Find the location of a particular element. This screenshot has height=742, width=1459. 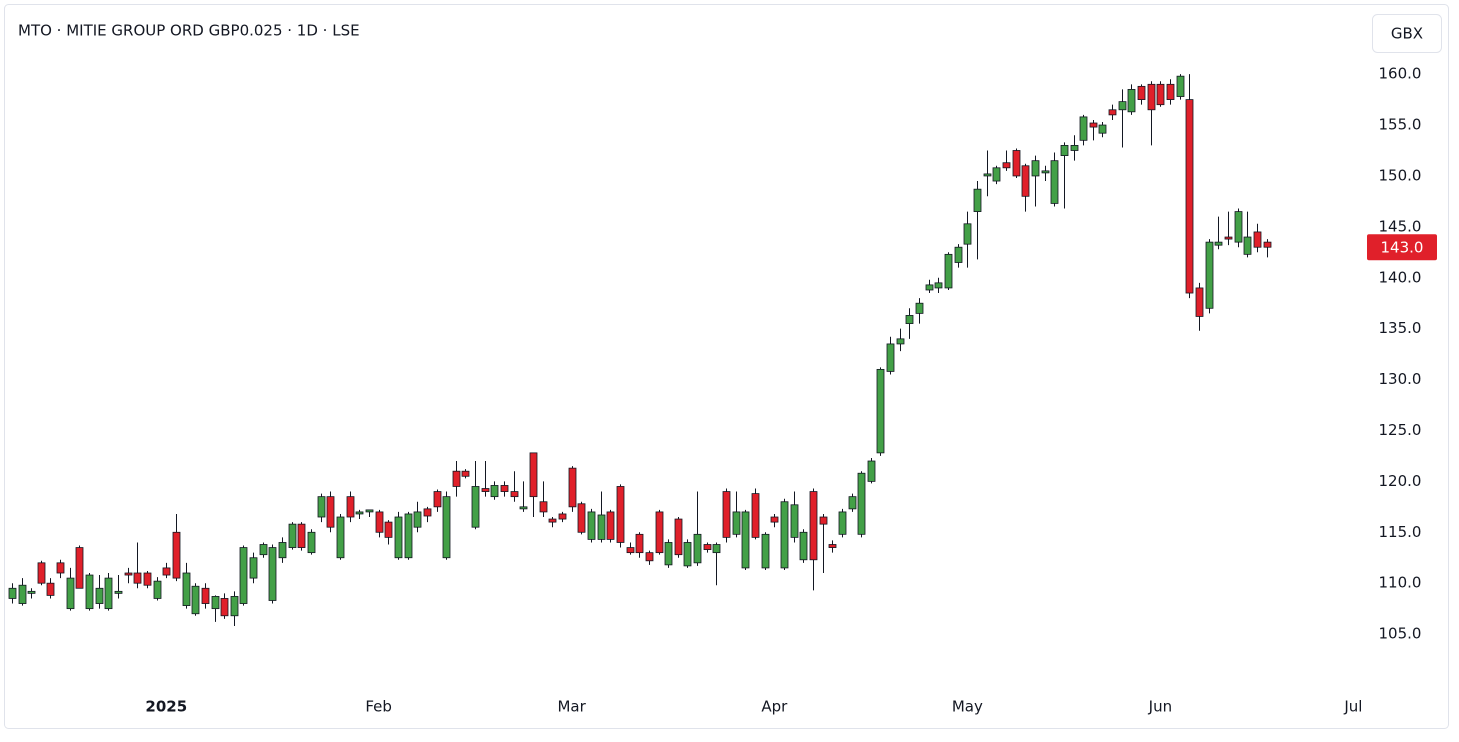

x-tick-label: 2025 is located at coordinates (166, 707).